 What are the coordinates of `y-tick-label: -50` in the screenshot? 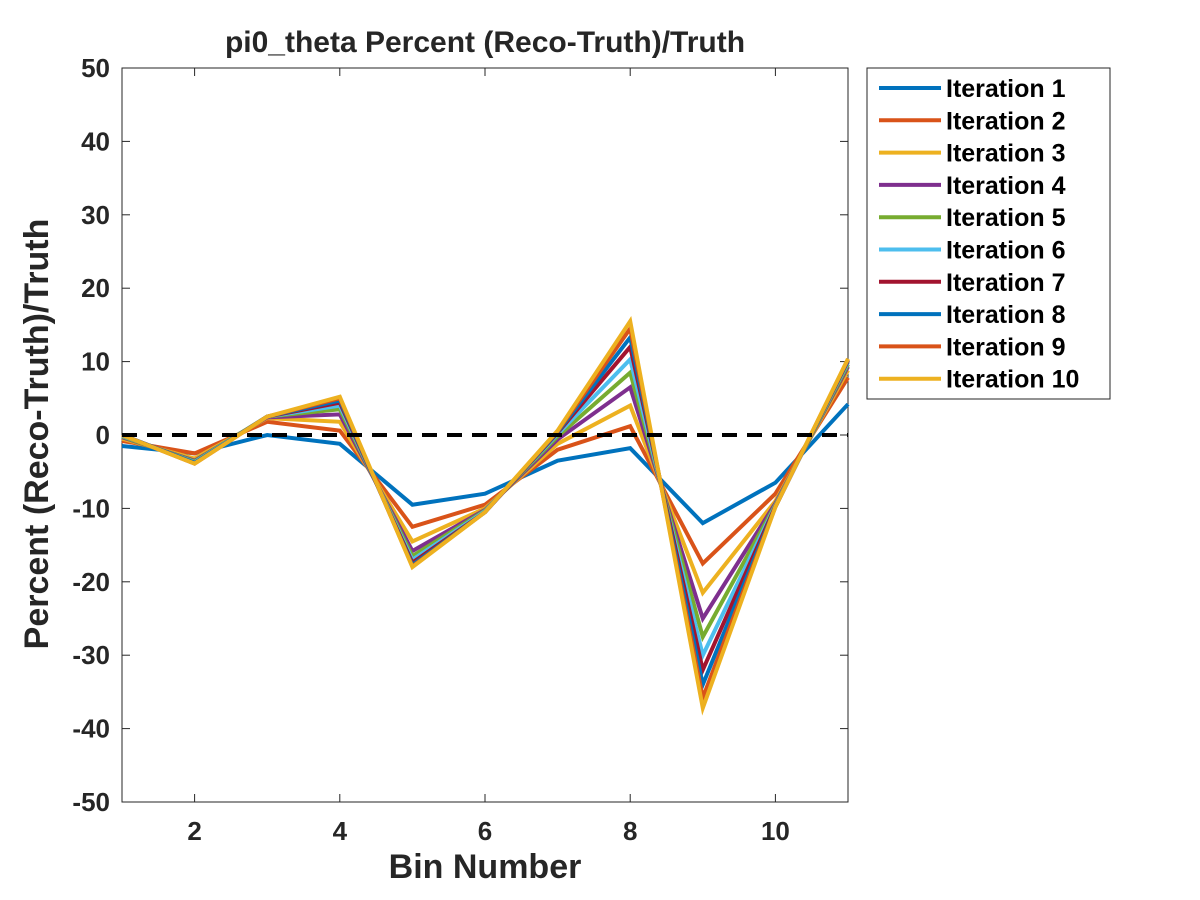 It's located at (91, 802).